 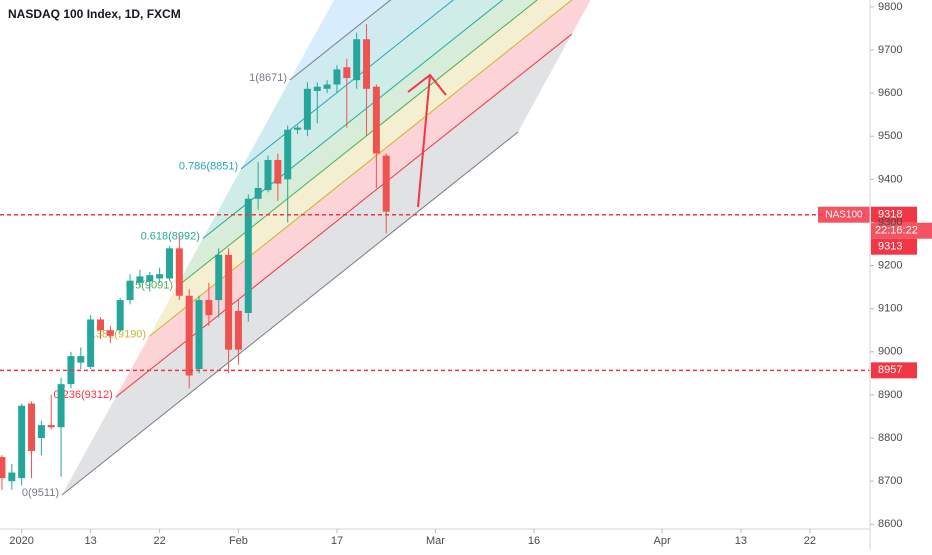 I want to click on last-price-box, so click(x=894, y=246).